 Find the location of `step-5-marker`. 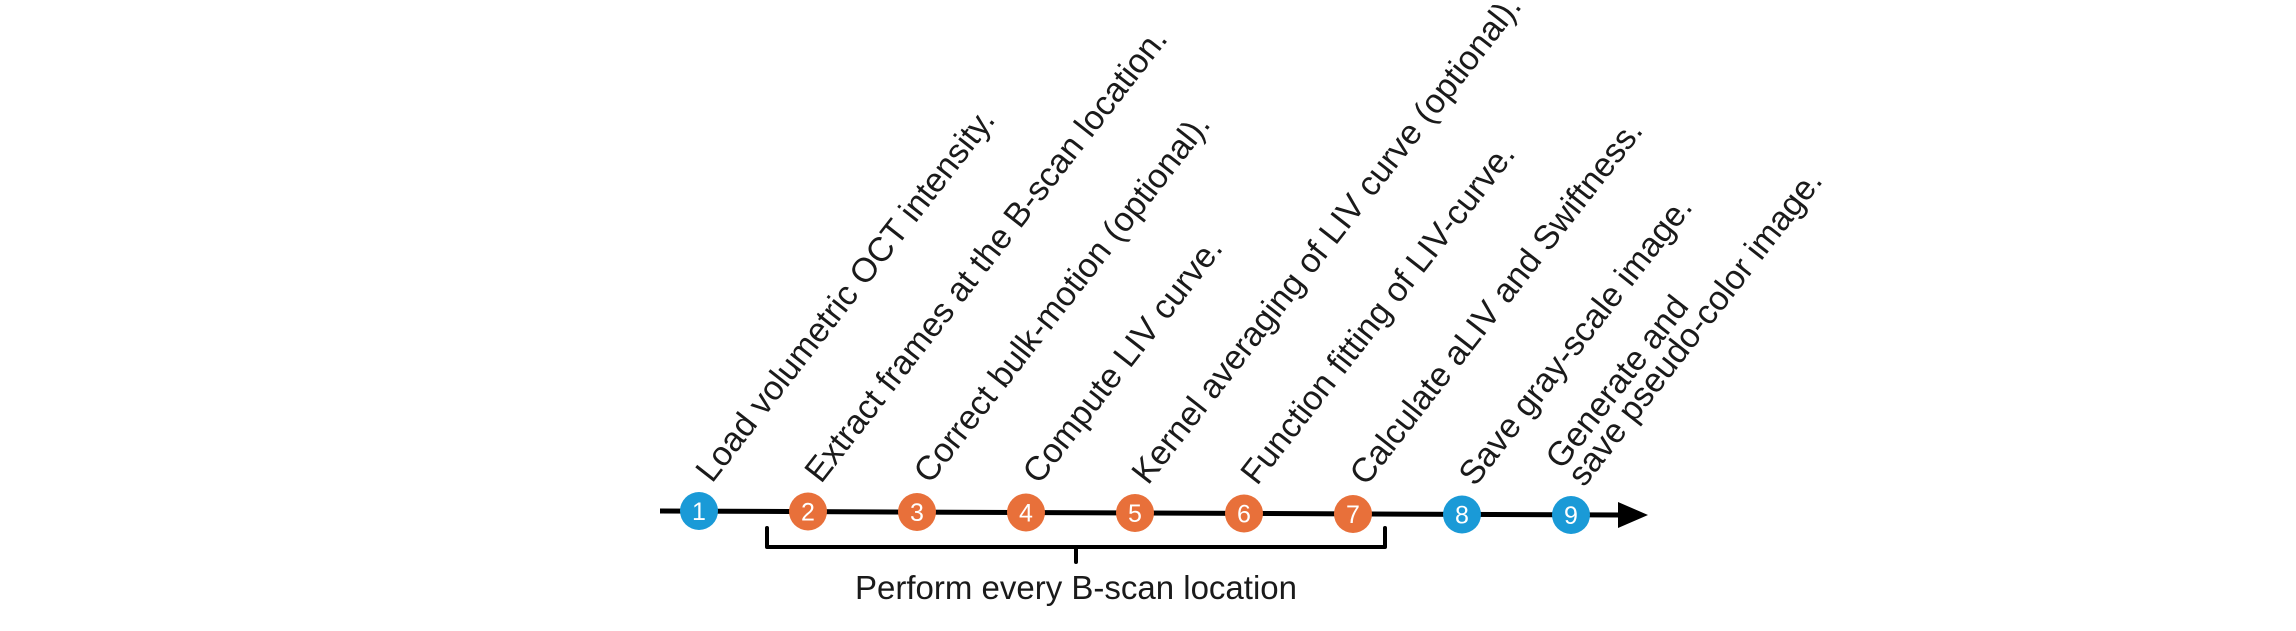

step-5-marker is located at coordinates (1135, 513).